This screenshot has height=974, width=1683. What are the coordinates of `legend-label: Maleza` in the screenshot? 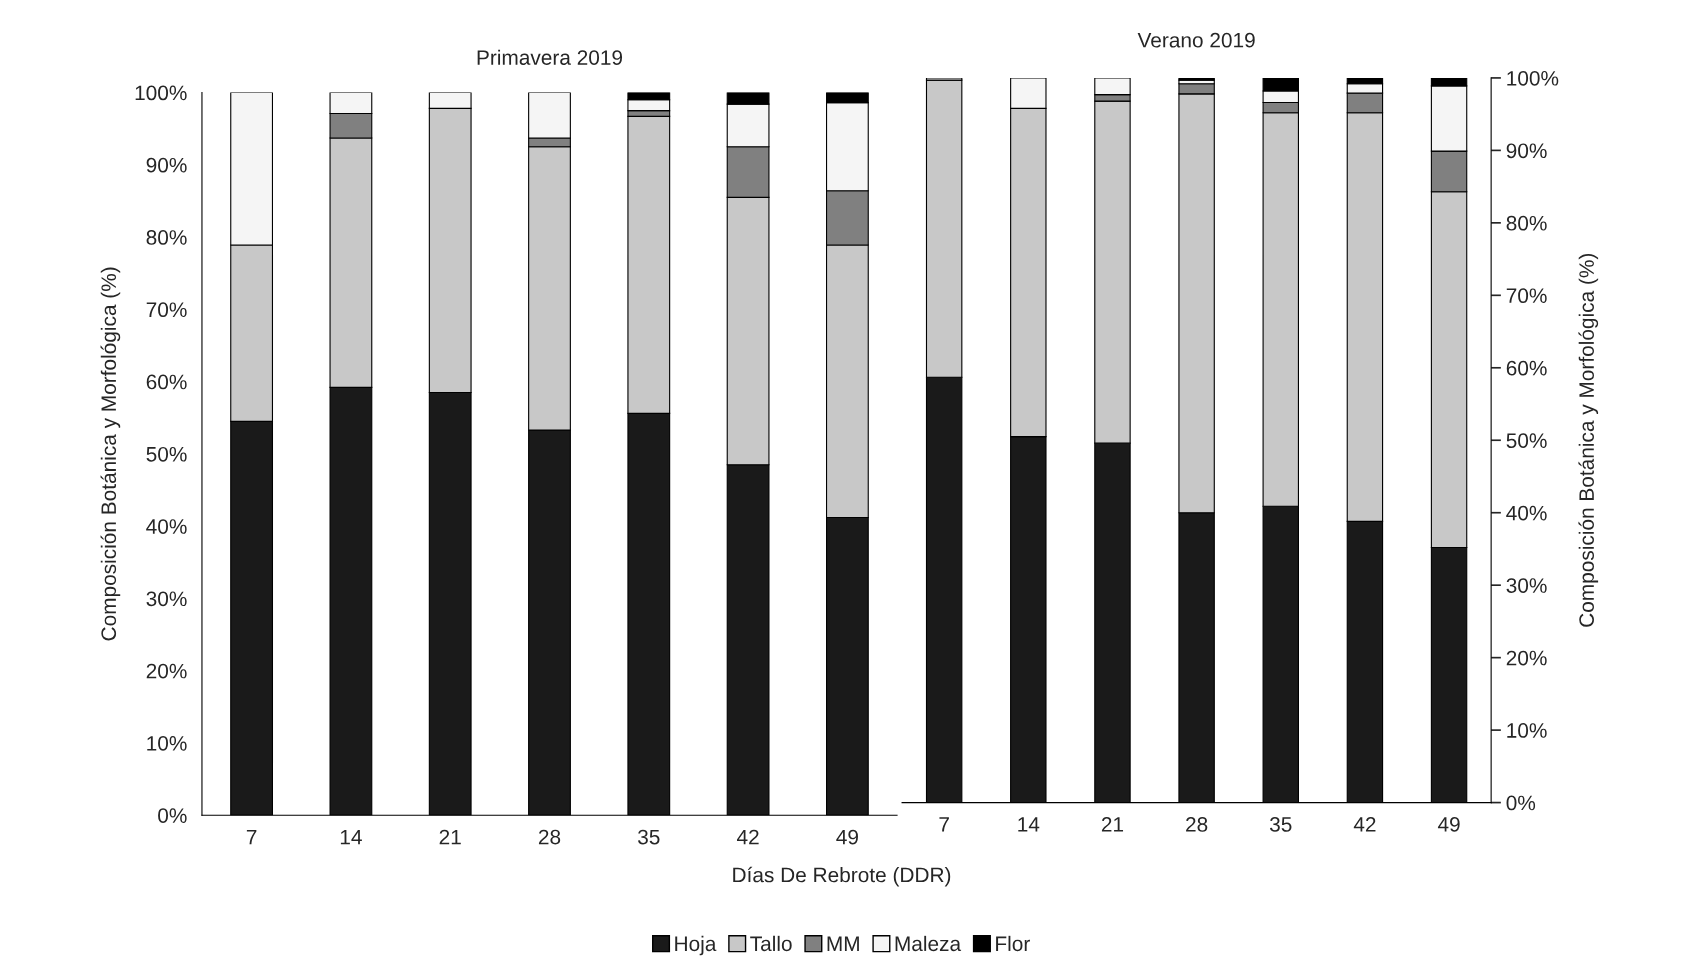 It's located at (928, 943).